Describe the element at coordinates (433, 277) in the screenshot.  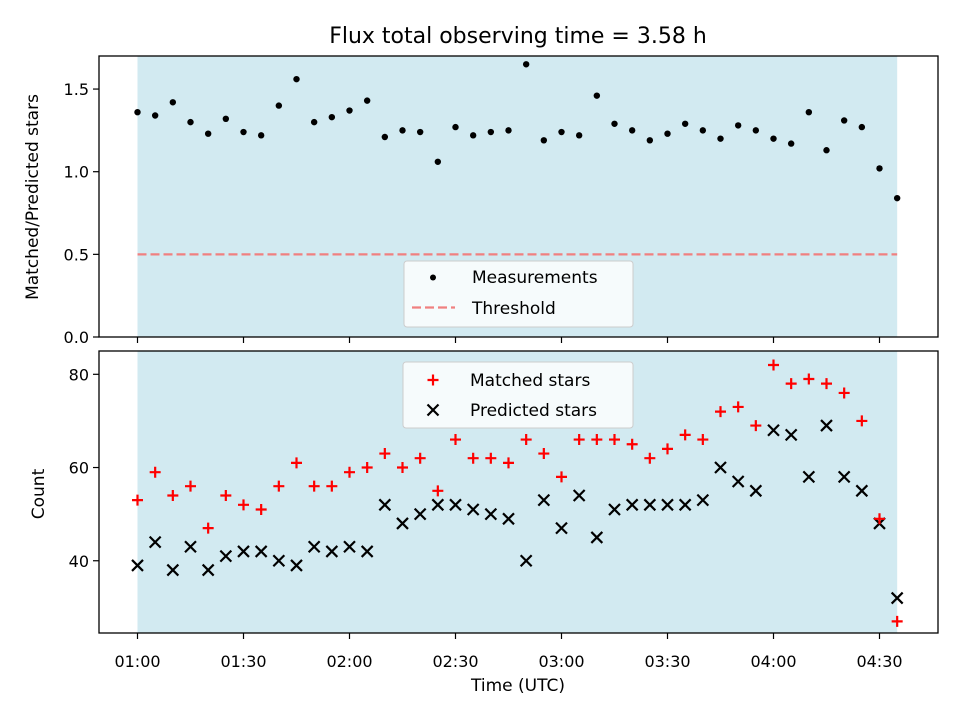
I see `legend-measurements-marker` at that location.